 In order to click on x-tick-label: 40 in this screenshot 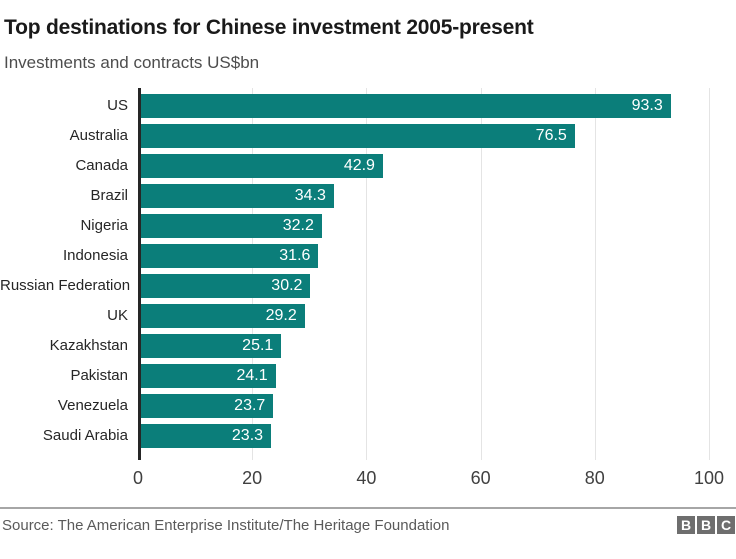, I will do `click(366, 478)`.